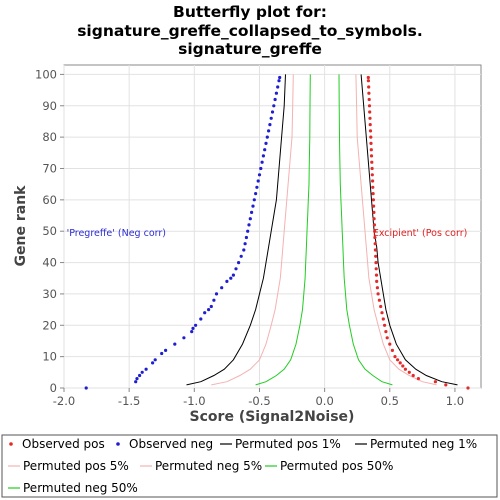 The height and width of the screenshot is (500, 500). What do you see at coordinates (288, 444) in the screenshot?
I see `legend-item-label: Permuted pos 1%` at bounding box center [288, 444].